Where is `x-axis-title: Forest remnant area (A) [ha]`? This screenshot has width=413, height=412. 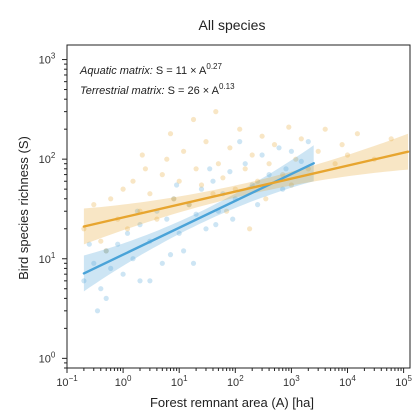
x-axis-title: Forest remnant area (A) [ha] is located at coordinates (232, 402).